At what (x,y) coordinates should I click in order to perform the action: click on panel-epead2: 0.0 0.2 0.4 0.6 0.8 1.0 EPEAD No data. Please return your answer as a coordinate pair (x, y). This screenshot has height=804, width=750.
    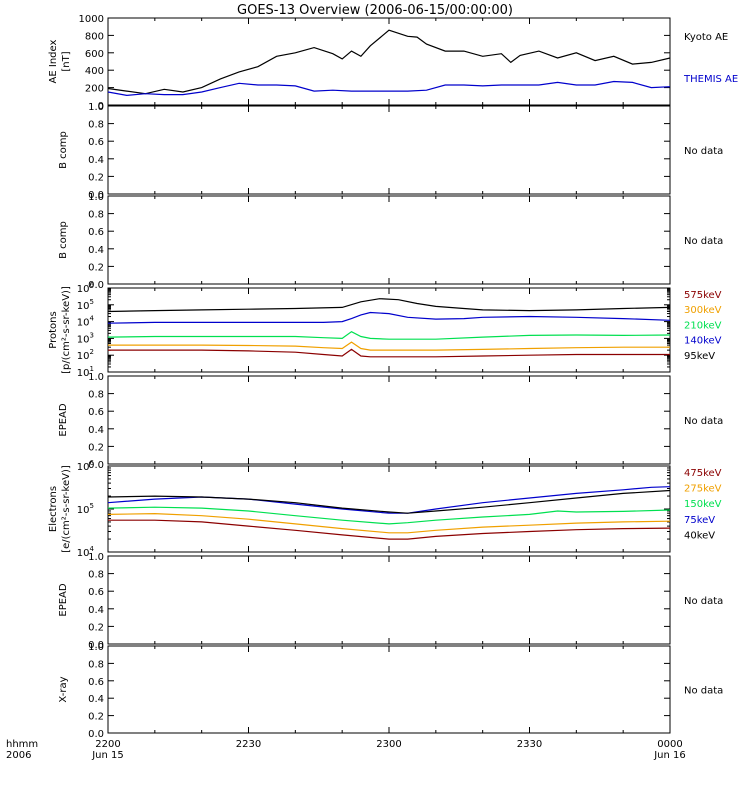
    Looking at the image, I should click on (390, 601).